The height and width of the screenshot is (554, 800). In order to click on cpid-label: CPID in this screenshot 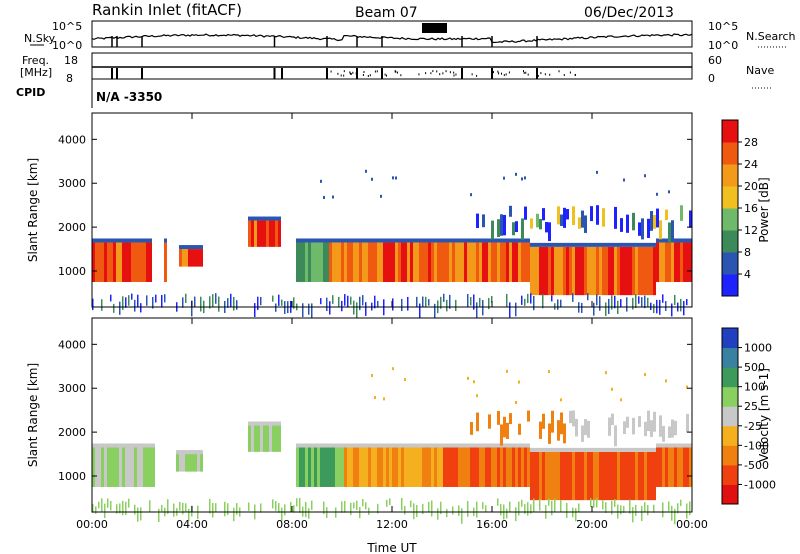, I will do `click(30, 92)`.